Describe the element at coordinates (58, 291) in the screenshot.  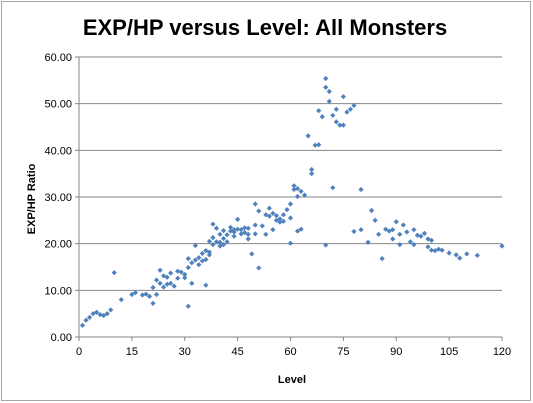
I see `y-tick-label: 10.00` at that location.